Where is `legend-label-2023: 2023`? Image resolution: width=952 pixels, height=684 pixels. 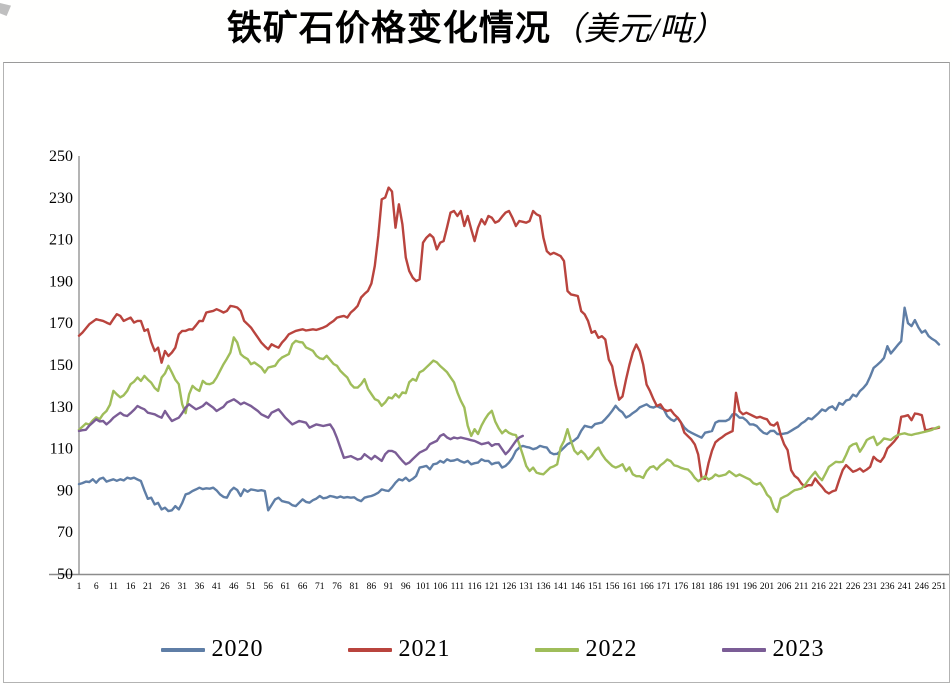
legend-label-2023: 2023 is located at coordinates (798, 649).